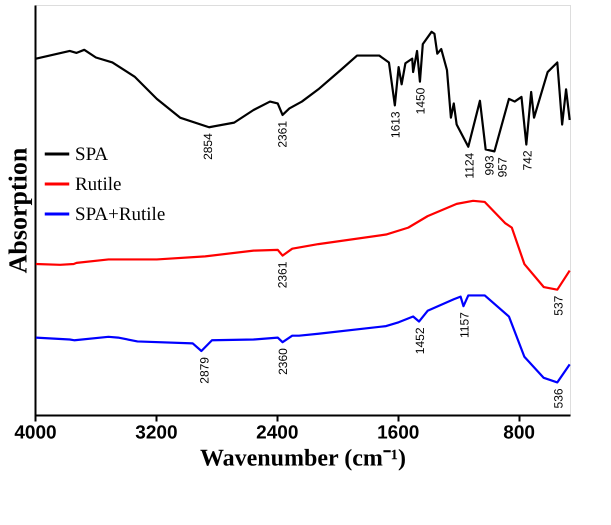 The image size is (611, 525). I want to click on annotation: 537, so click(558, 305).